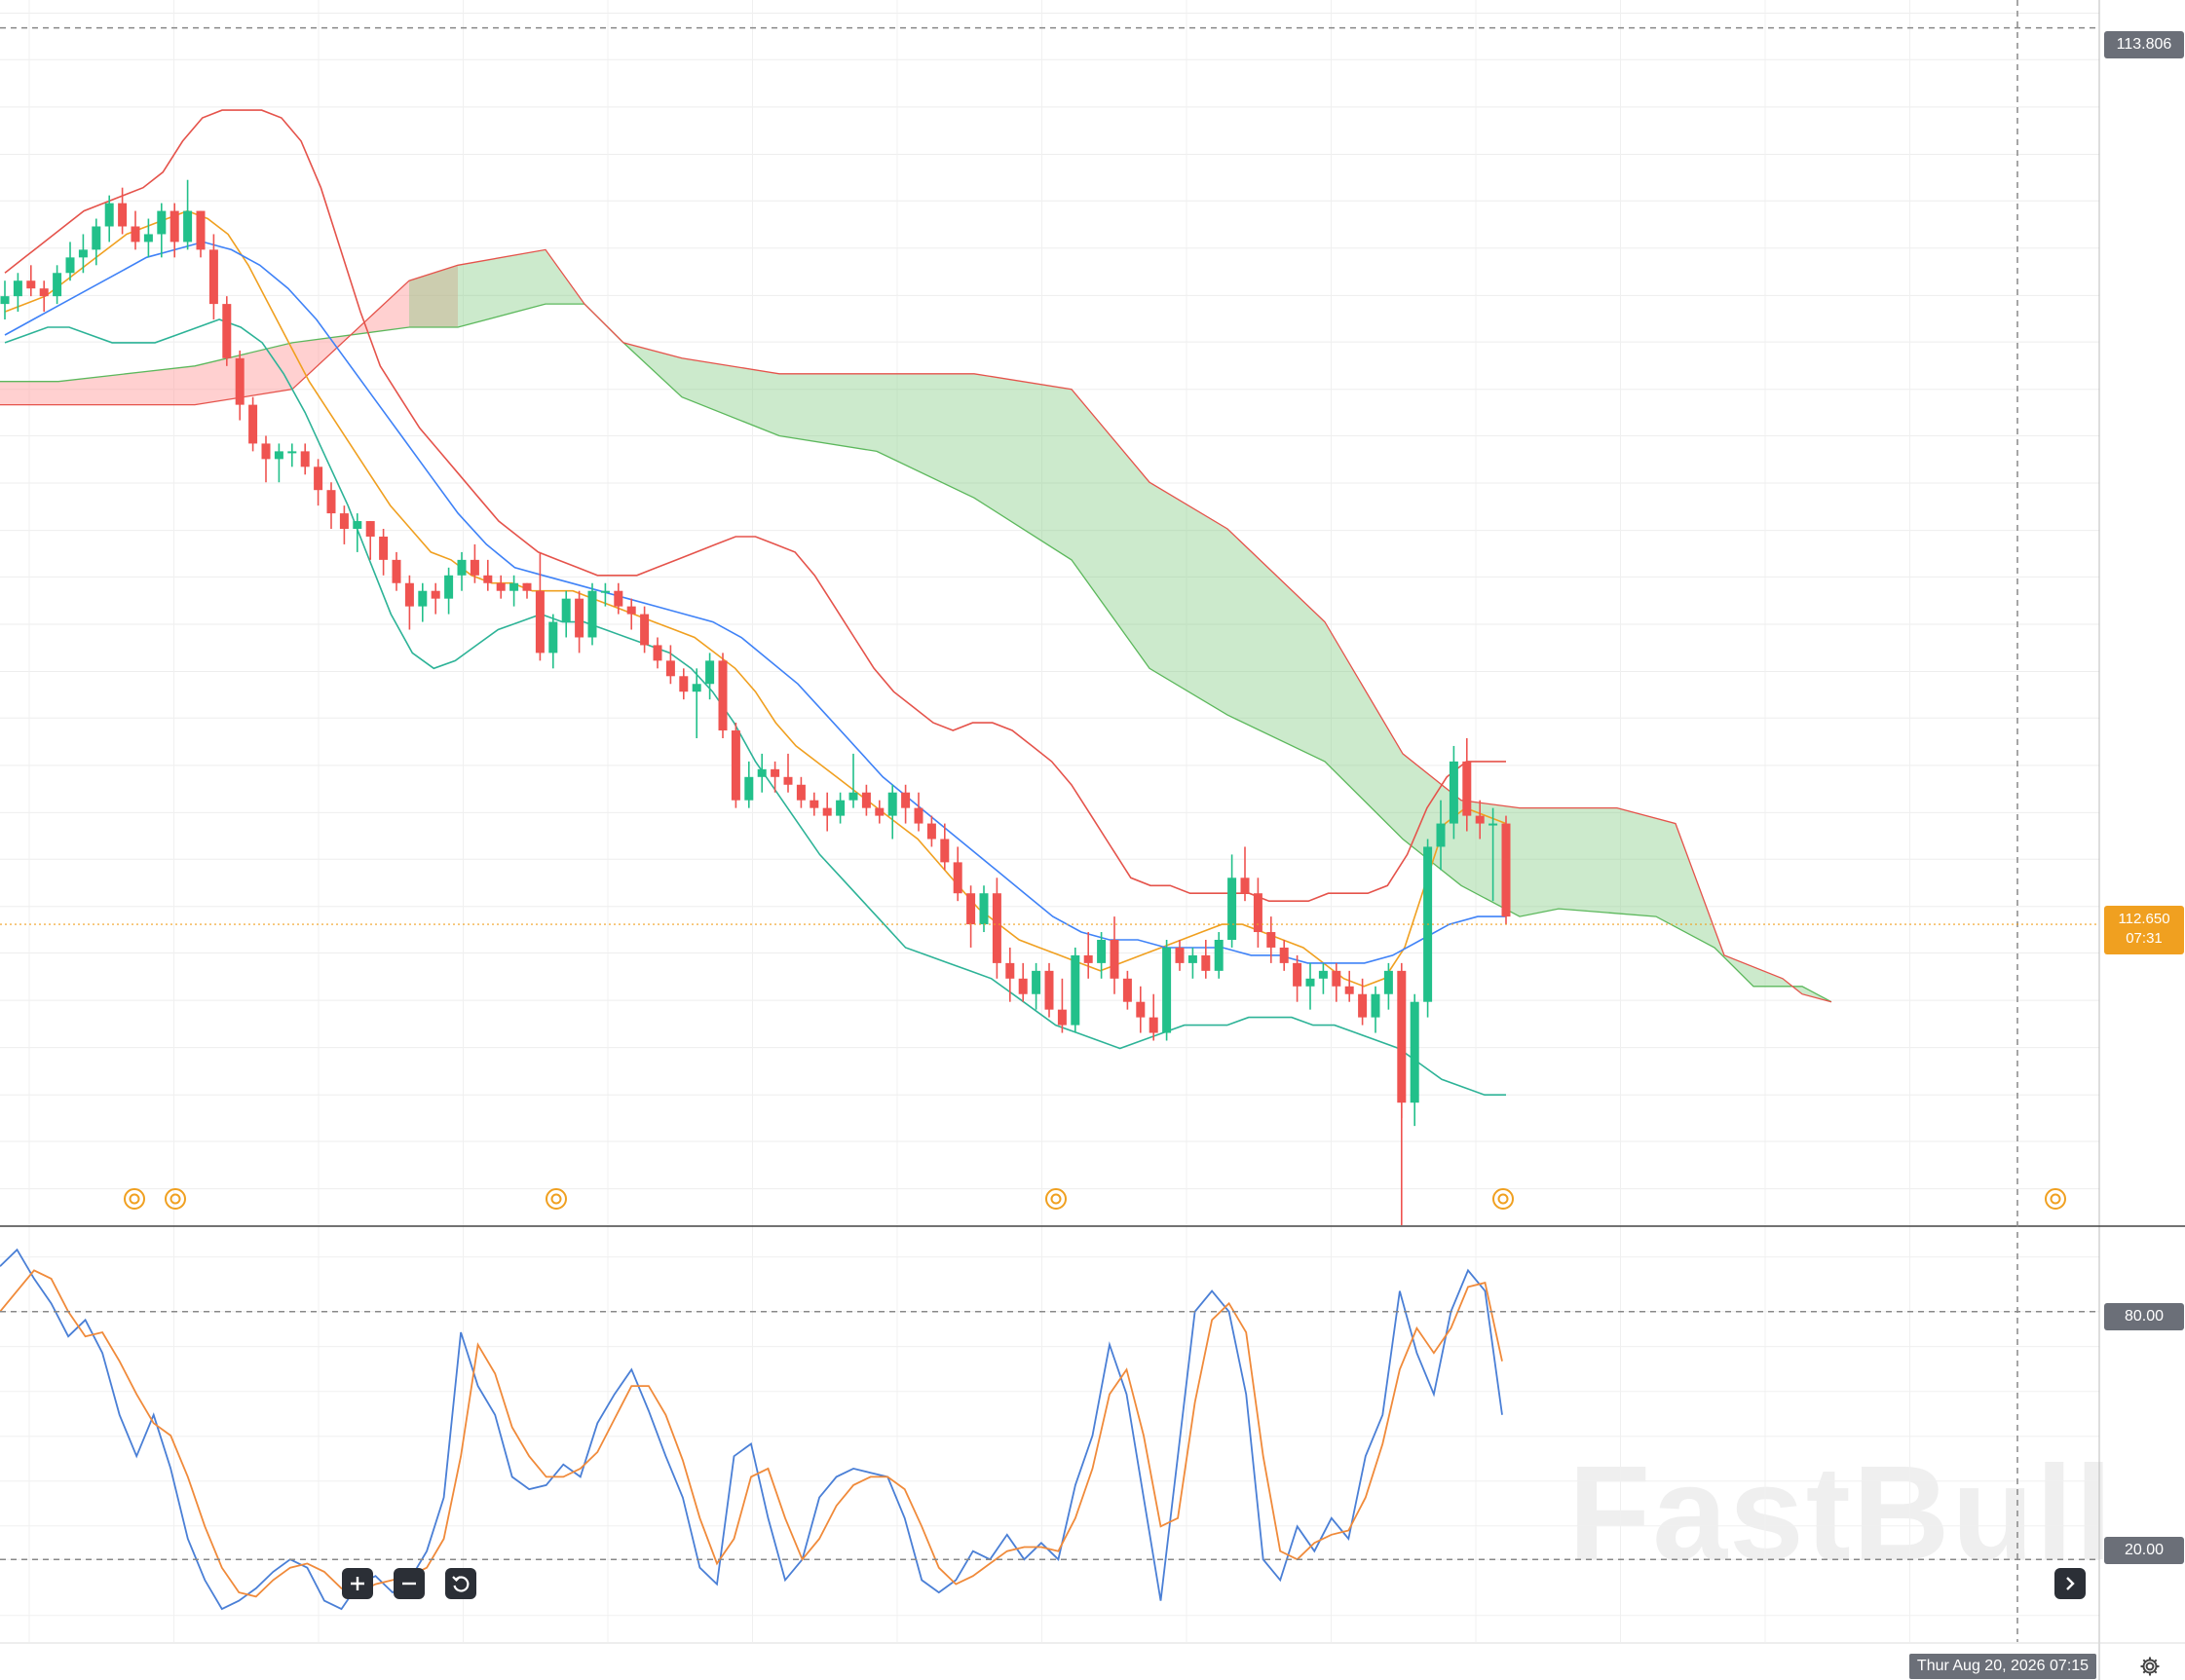  I want to click on oversold-level-tag: 20.00, so click(2144, 1550).